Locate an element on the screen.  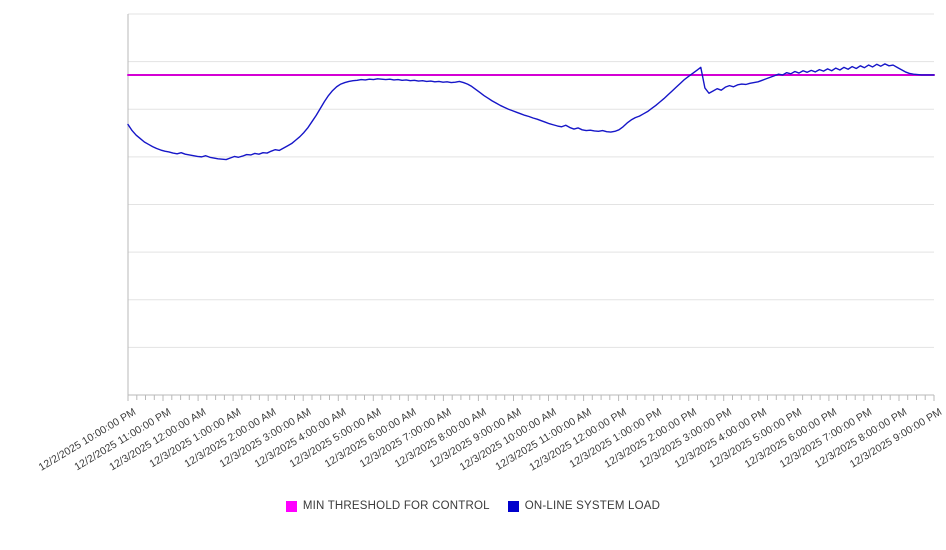
x-axis-ticks is located at coordinates (531, 398).